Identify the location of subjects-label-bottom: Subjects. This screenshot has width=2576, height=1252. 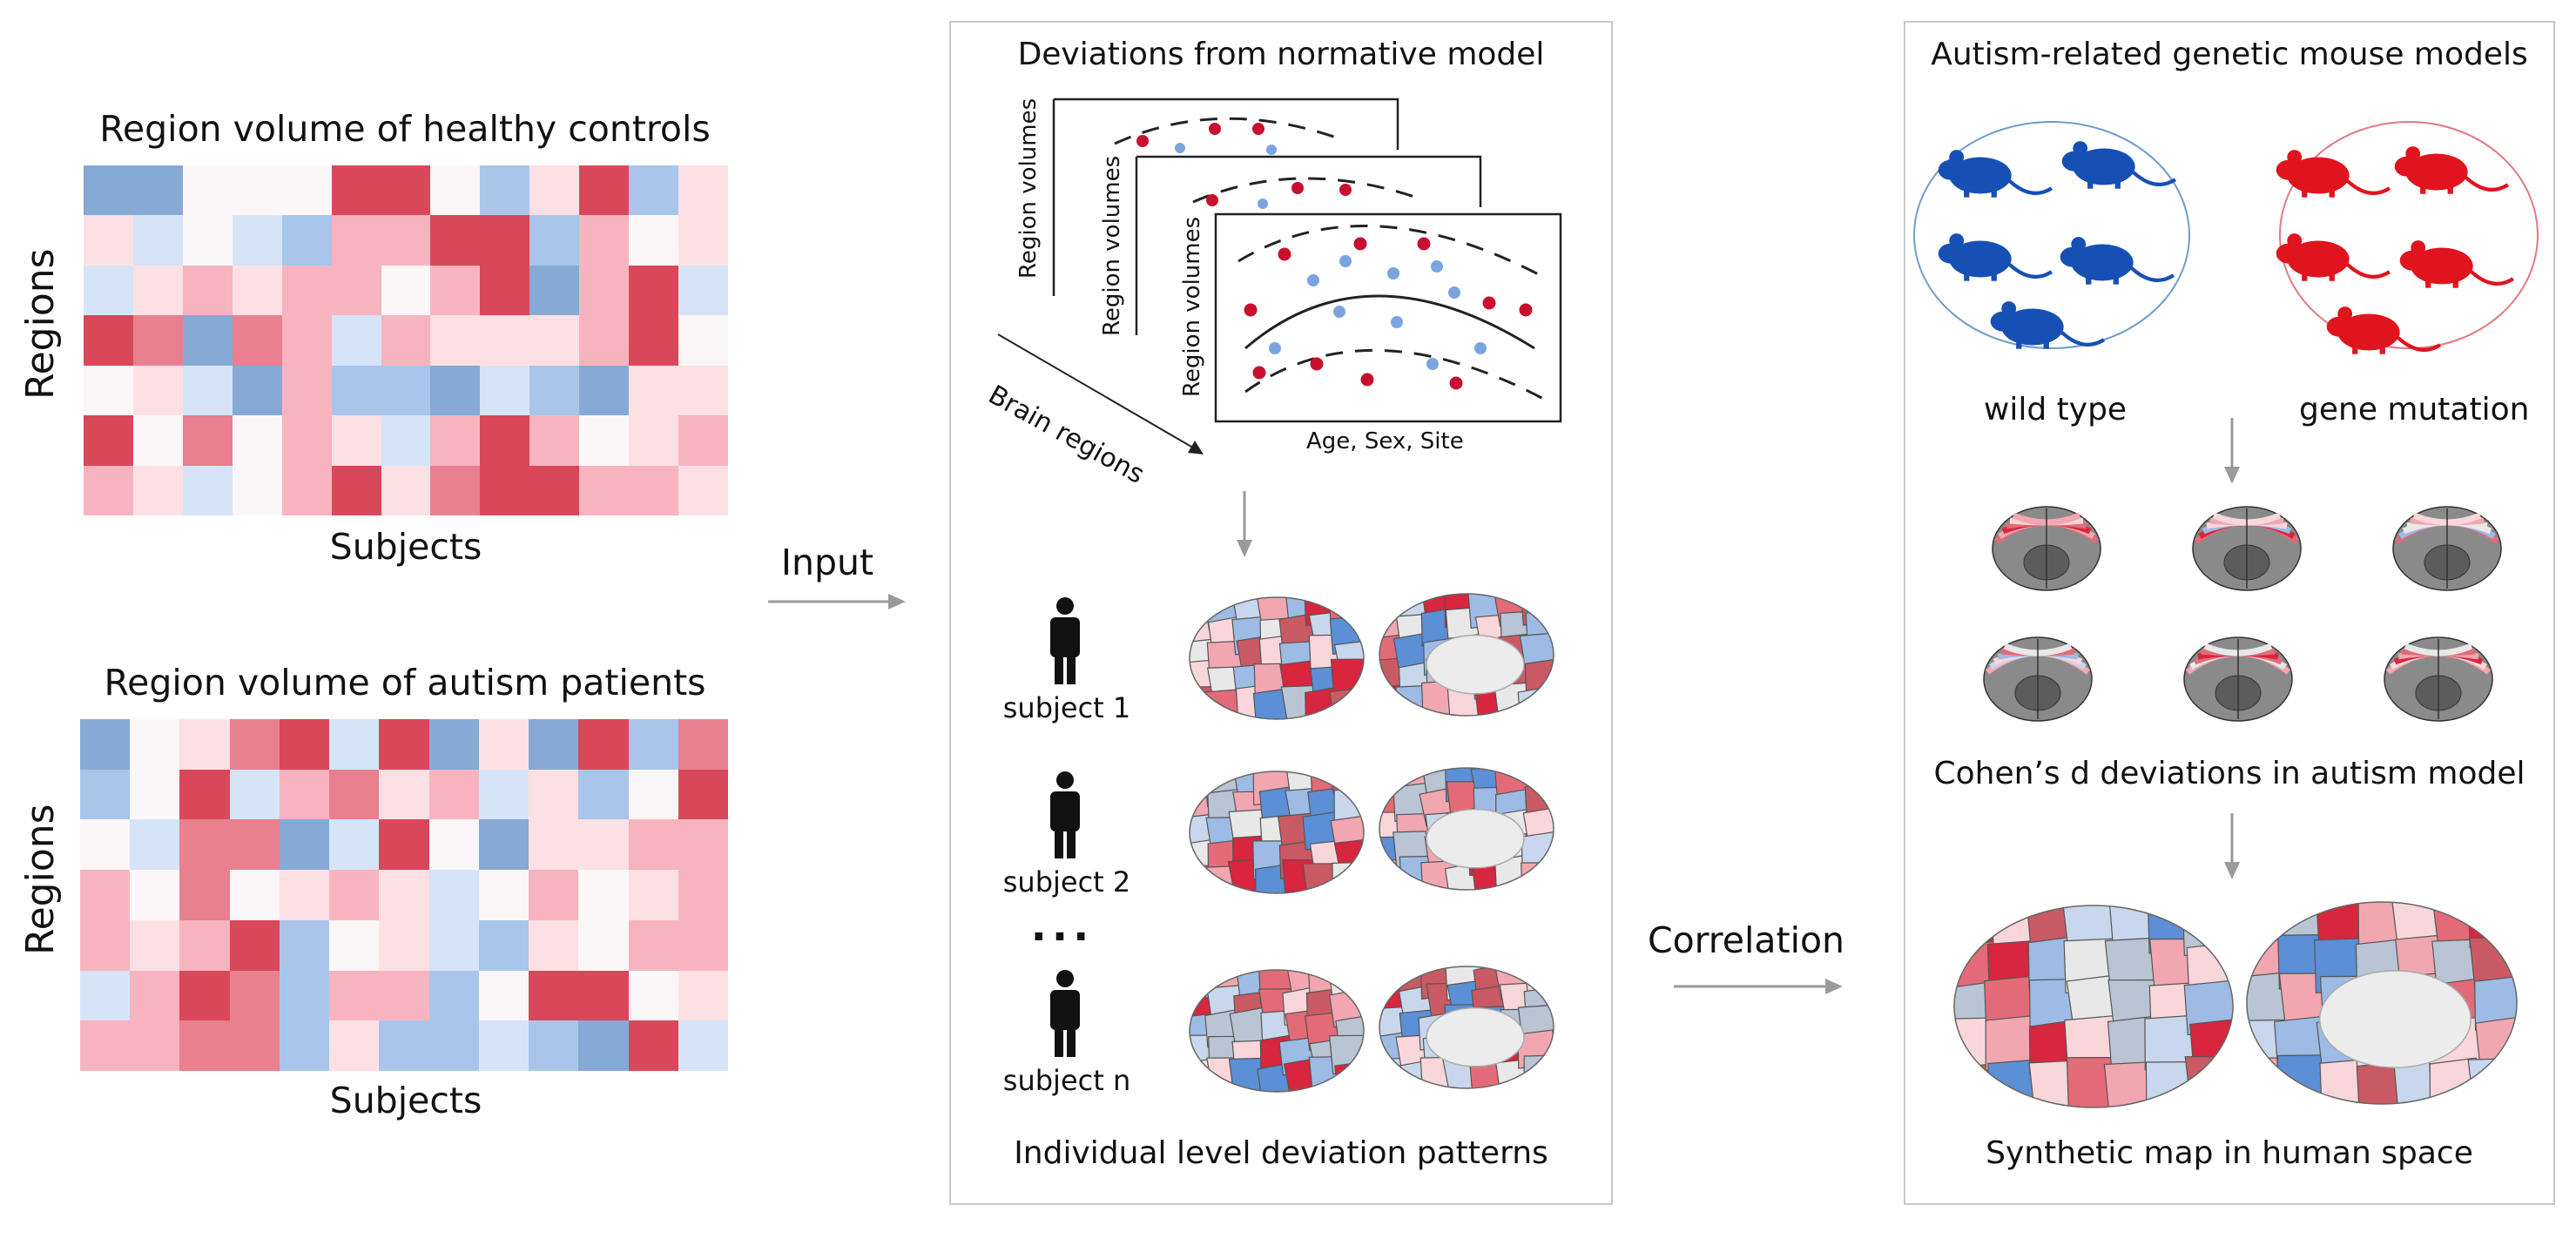
(406, 1100).